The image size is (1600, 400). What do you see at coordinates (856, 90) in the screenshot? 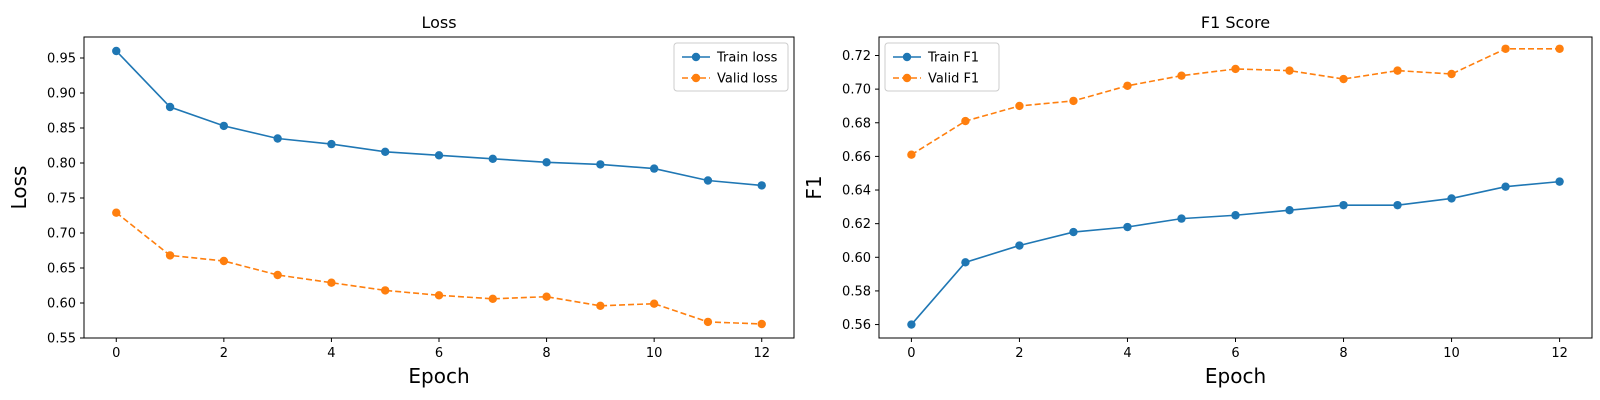
I see `f1-y-tick-label: 0.70` at bounding box center [856, 90].